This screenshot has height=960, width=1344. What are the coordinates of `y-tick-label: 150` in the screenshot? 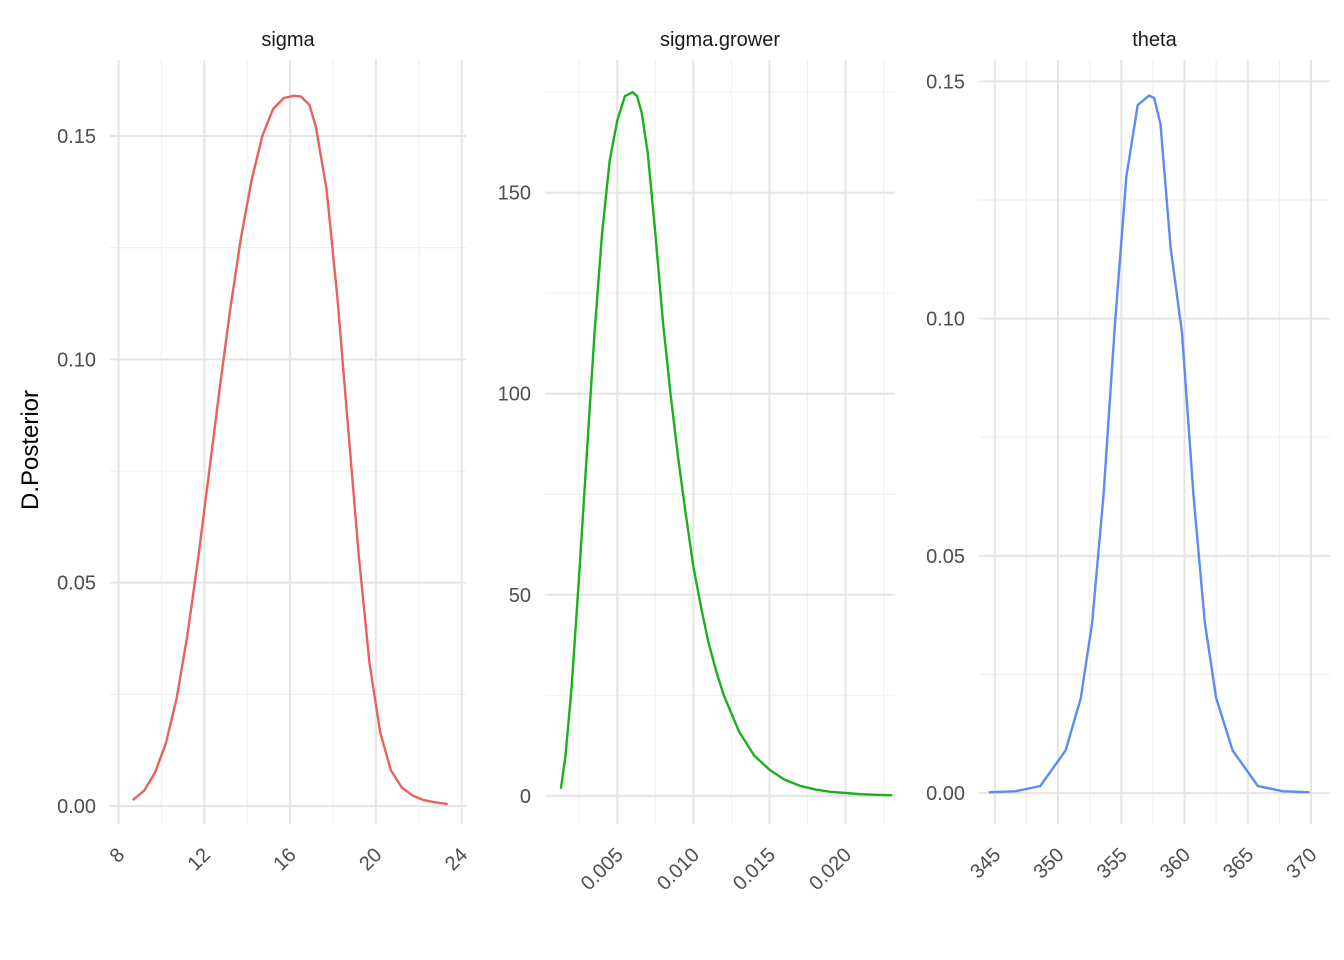 It's located at (514, 194).